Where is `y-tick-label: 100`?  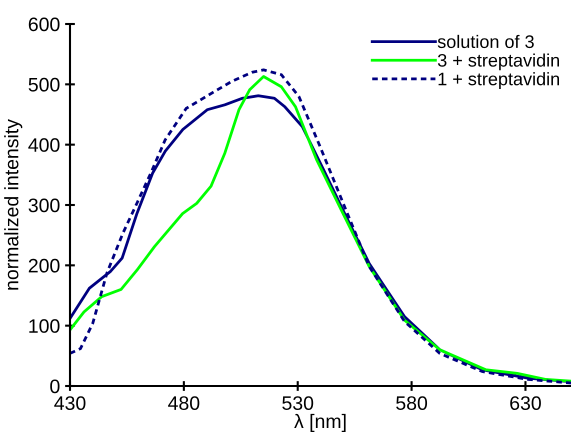 y-tick-label: 100 is located at coordinates (44, 326).